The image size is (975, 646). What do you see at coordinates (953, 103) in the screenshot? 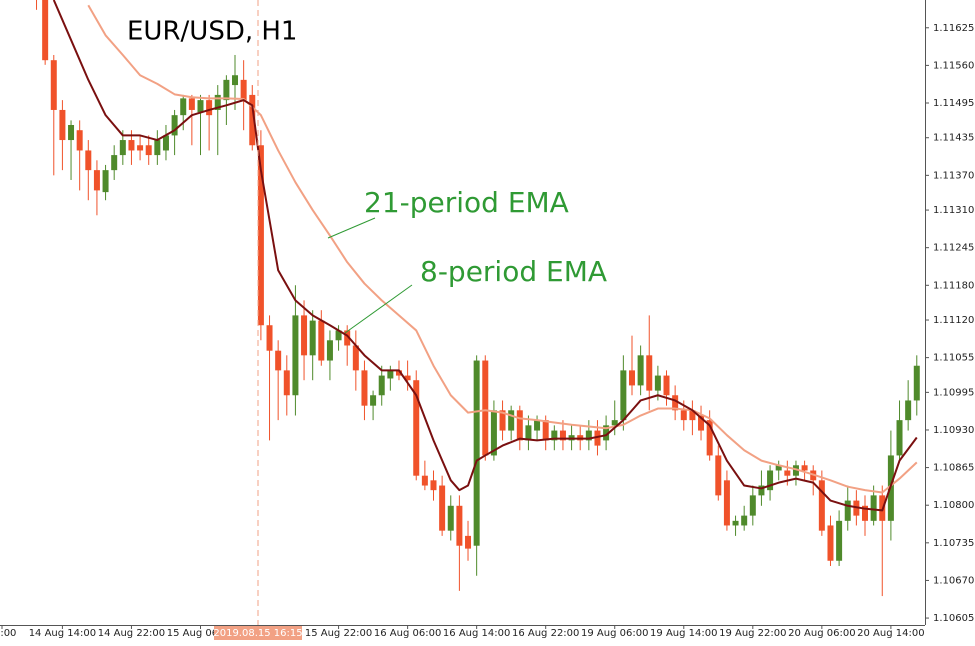
I see `y-tick-label: 1.11495` at bounding box center [953, 103].